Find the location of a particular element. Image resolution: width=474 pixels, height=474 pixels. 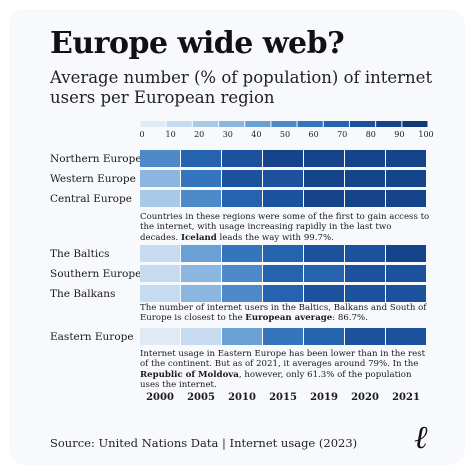

heatmap-cell: Eastern Europe 2021: 79% is located at coordinates (406, 336).